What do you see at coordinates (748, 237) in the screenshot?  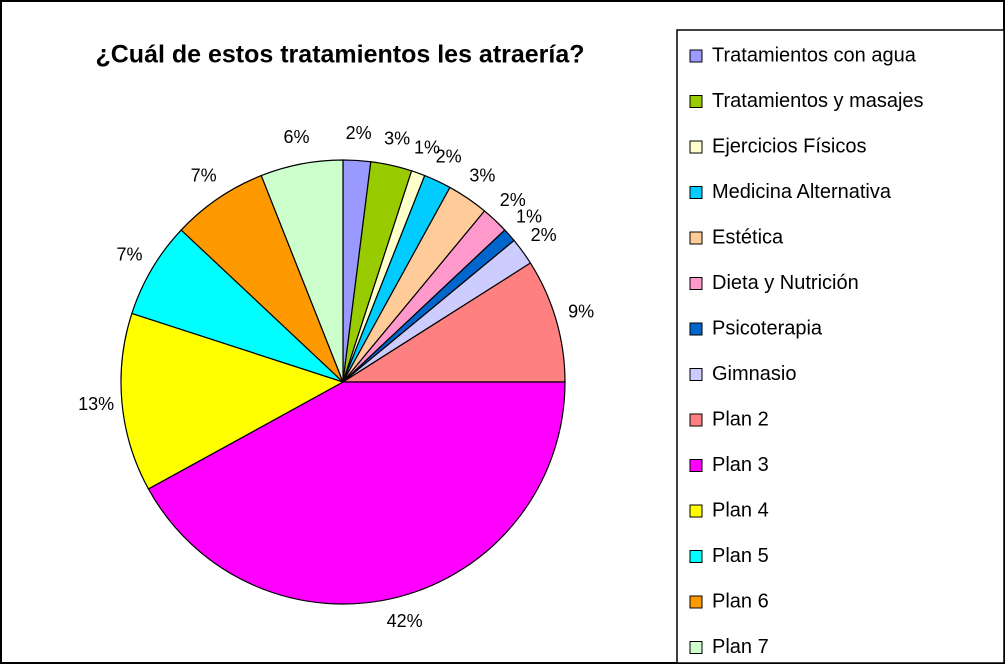 I see `legend-label: Estética` at bounding box center [748, 237].